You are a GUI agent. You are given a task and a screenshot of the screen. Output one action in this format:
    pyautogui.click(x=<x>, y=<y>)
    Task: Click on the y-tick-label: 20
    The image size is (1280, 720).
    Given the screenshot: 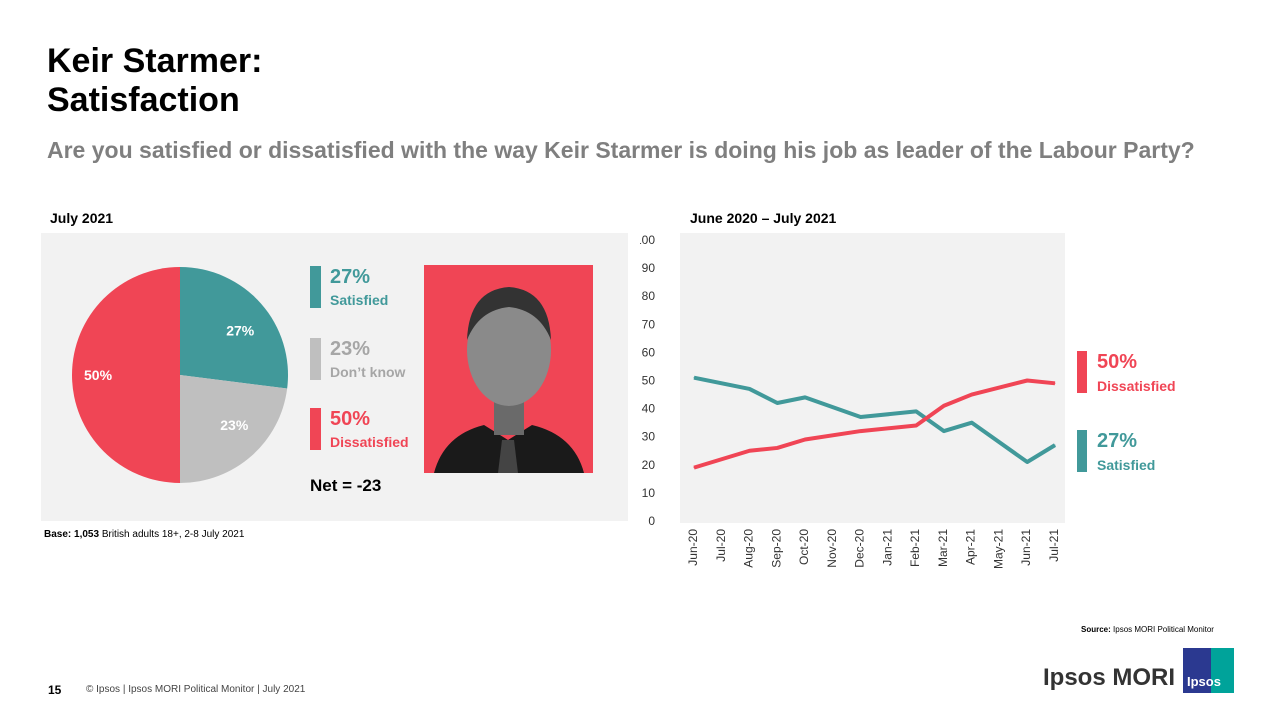 What is the action you would take?
    pyautogui.click(x=649, y=465)
    